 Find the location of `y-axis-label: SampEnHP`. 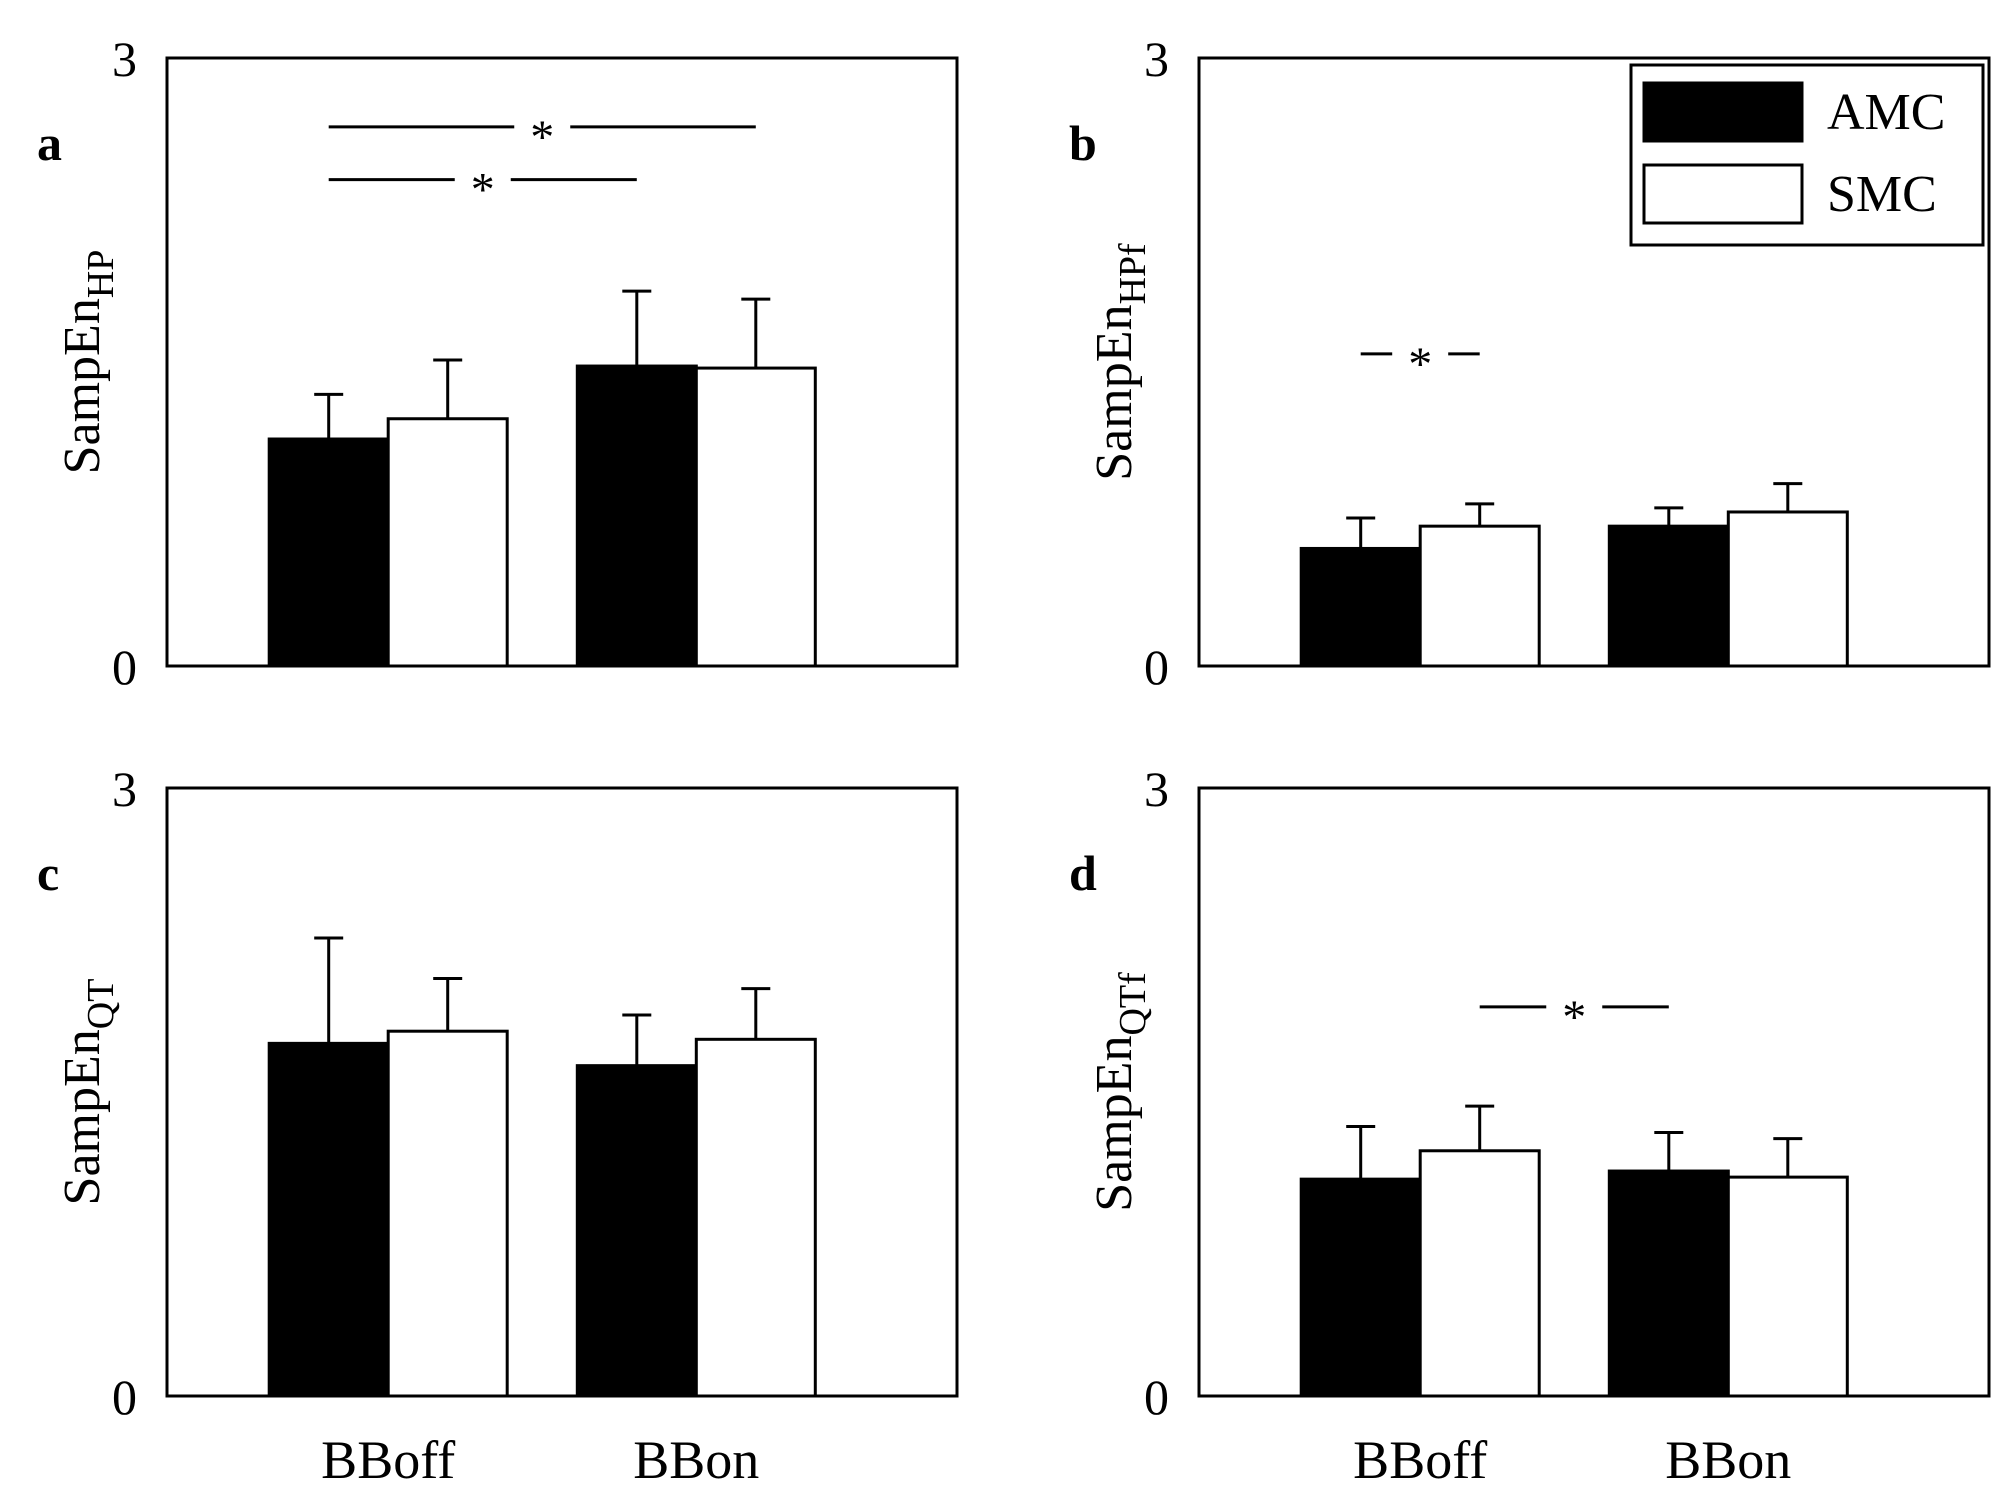

y-axis-label: SampEnHP is located at coordinates (88, 362).